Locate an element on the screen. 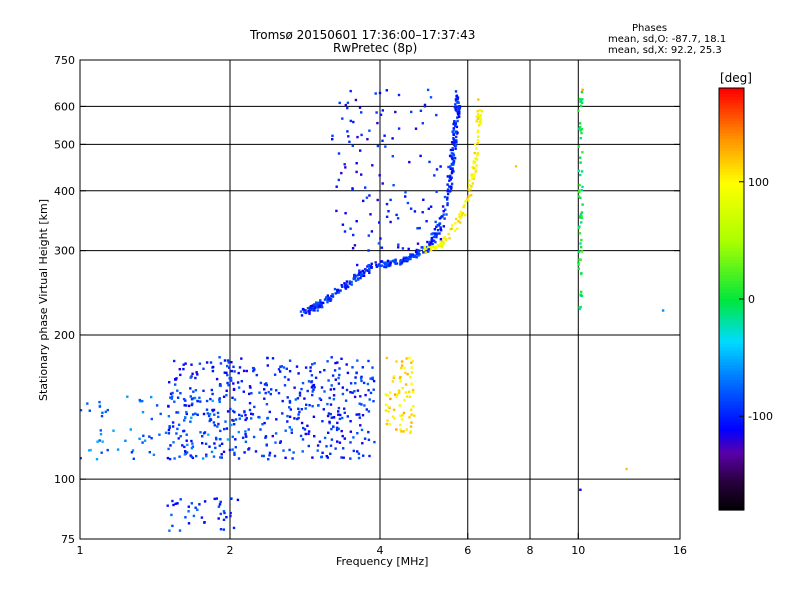  colorbar-tick-label: -100 is located at coordinates (760, 416).